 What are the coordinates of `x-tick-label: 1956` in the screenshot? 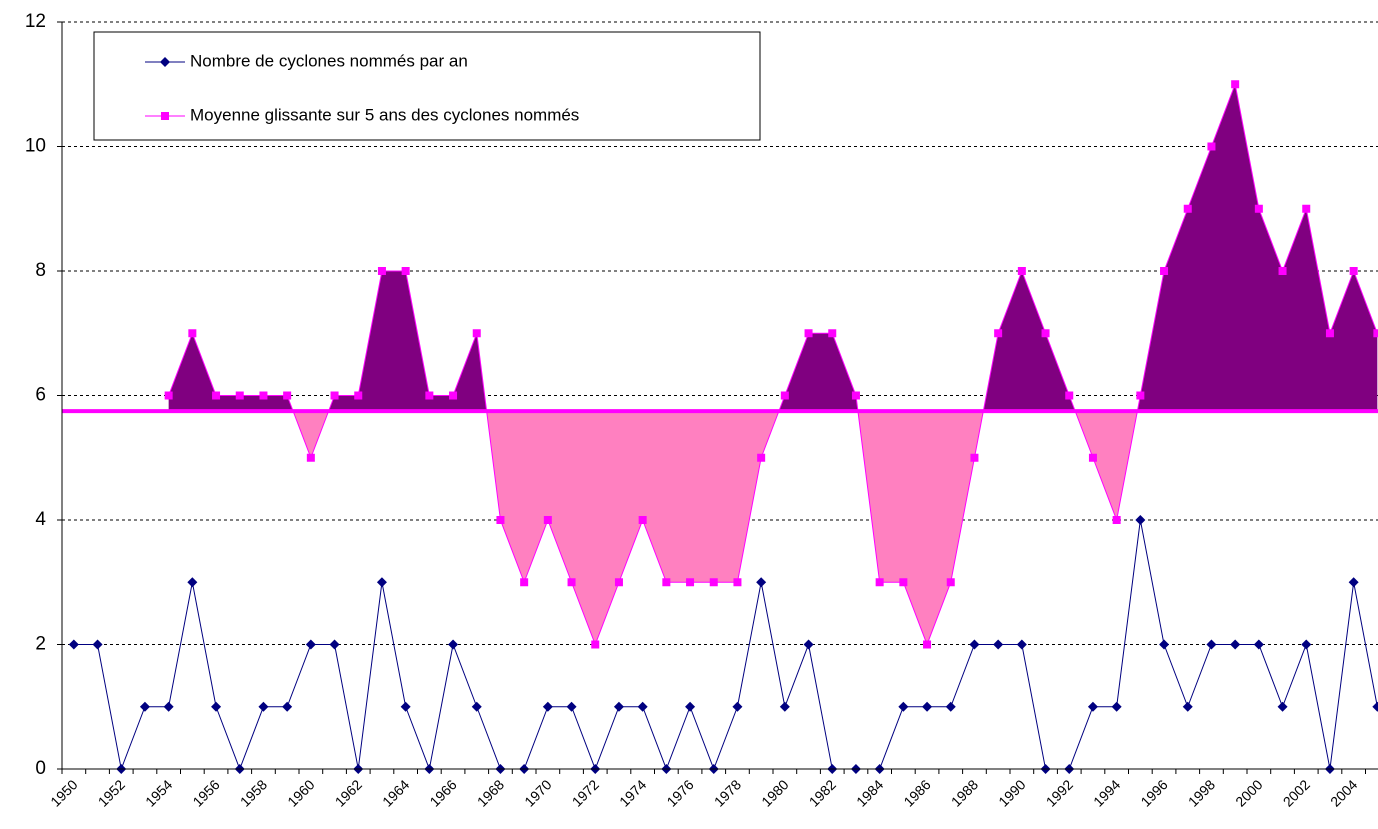 It's located at (205, 792).